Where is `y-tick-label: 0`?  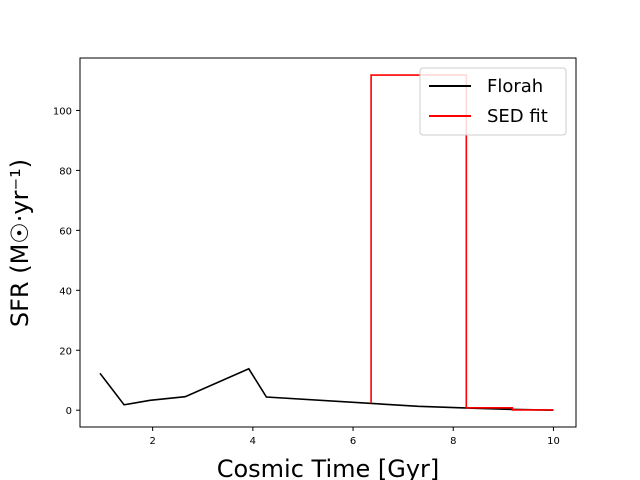 y-tick-label: 0 is located at coordinates (69, 411).